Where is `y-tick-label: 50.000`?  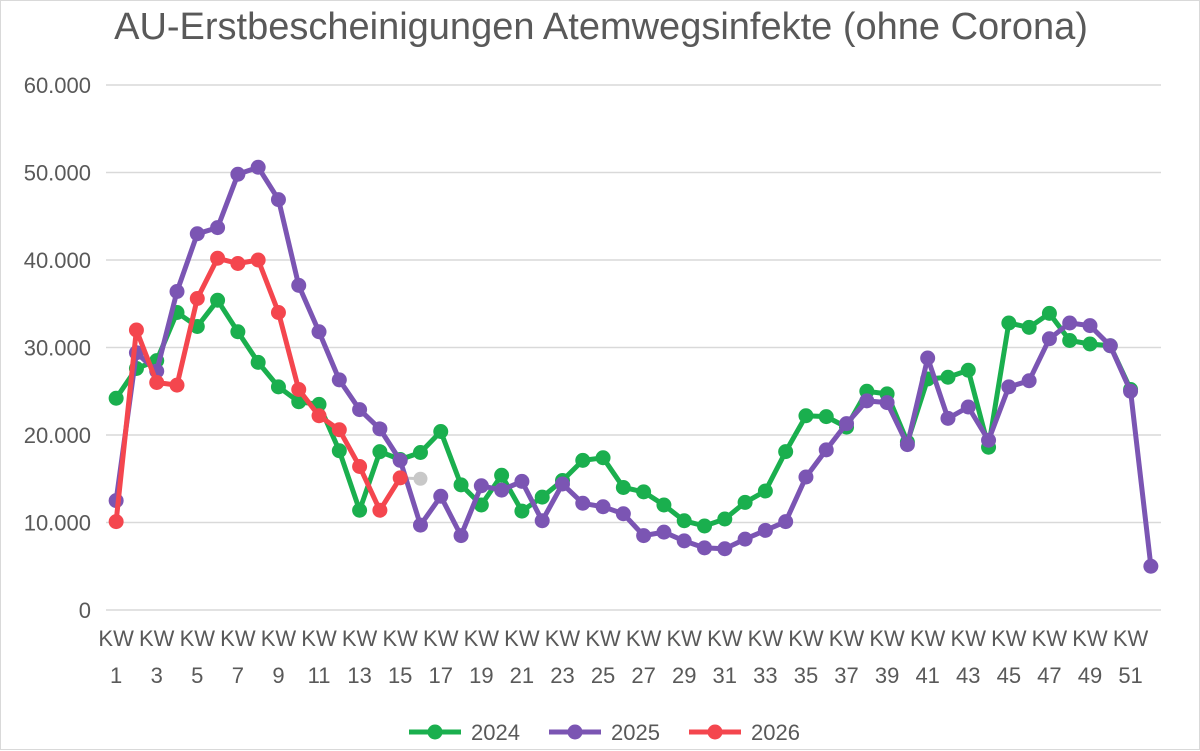
y-tick-label: 50.000 is located at coordinates (57, 173).